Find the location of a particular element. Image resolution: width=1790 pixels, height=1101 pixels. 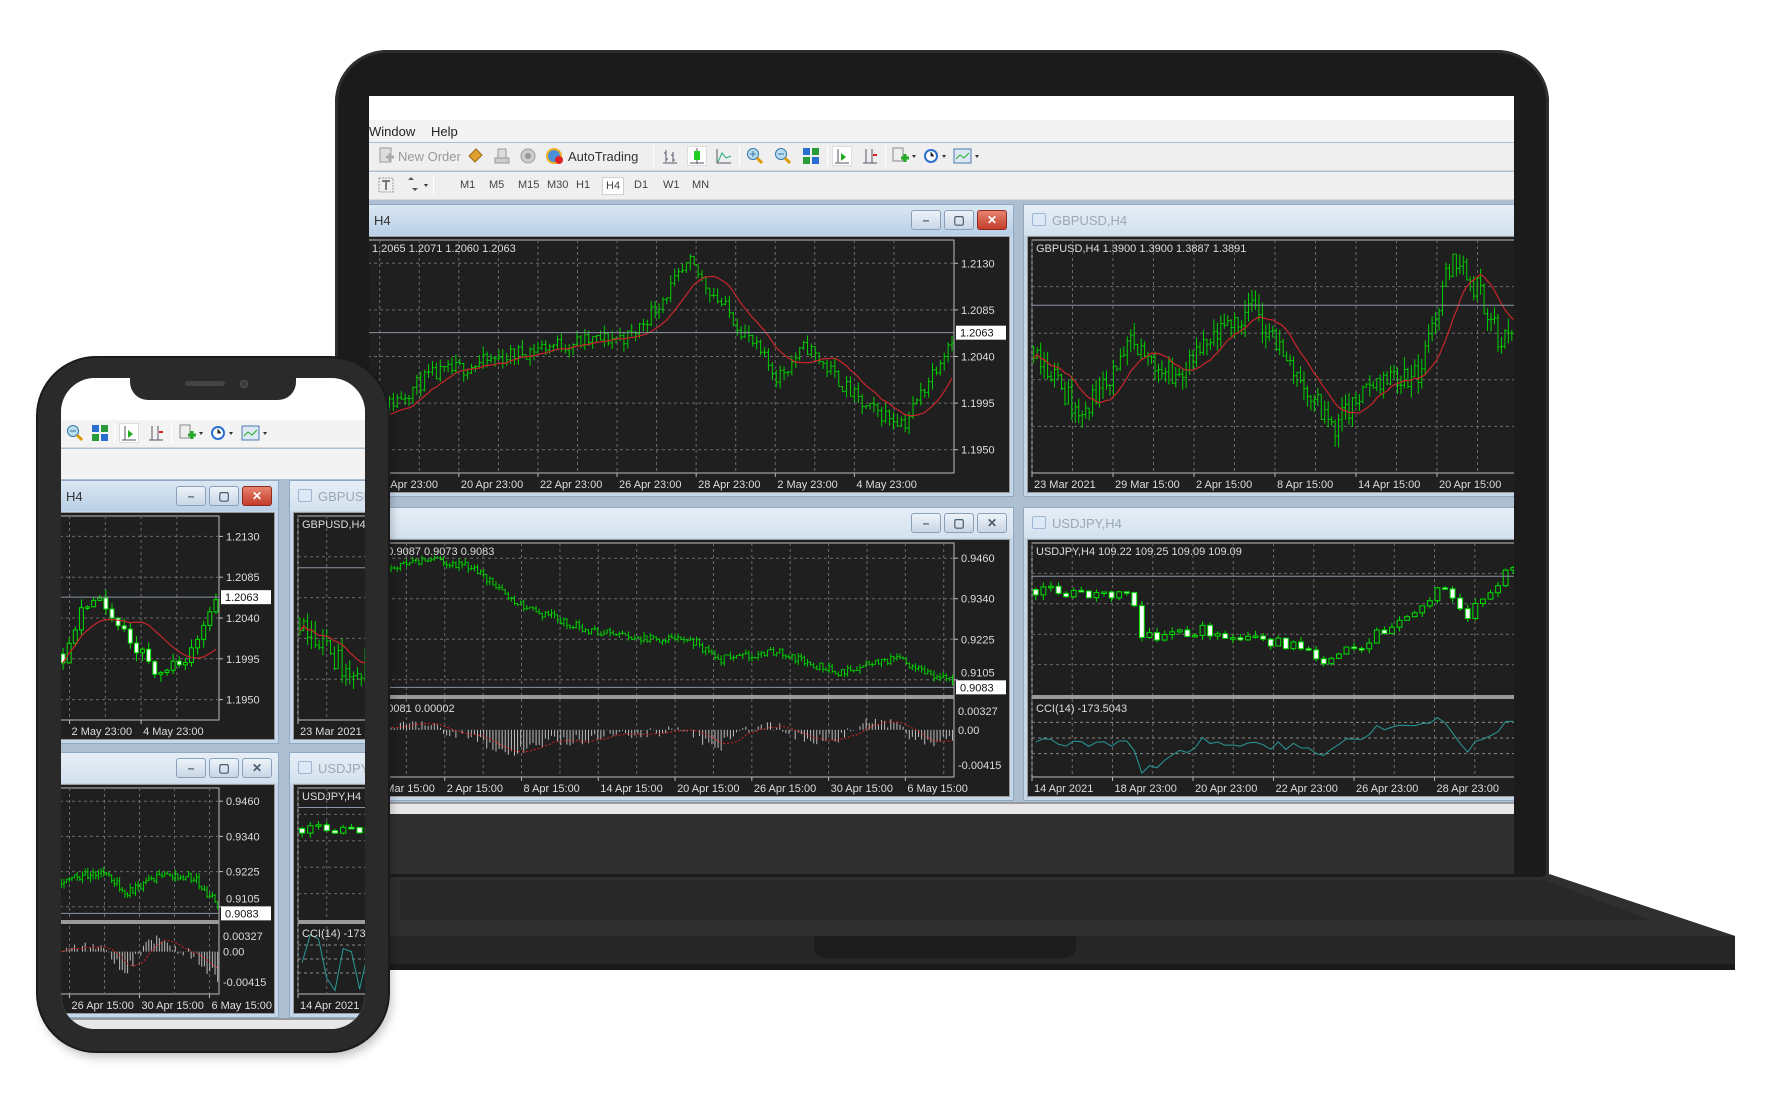

timeframe-mn: MN is located at coordinates (701, 185).